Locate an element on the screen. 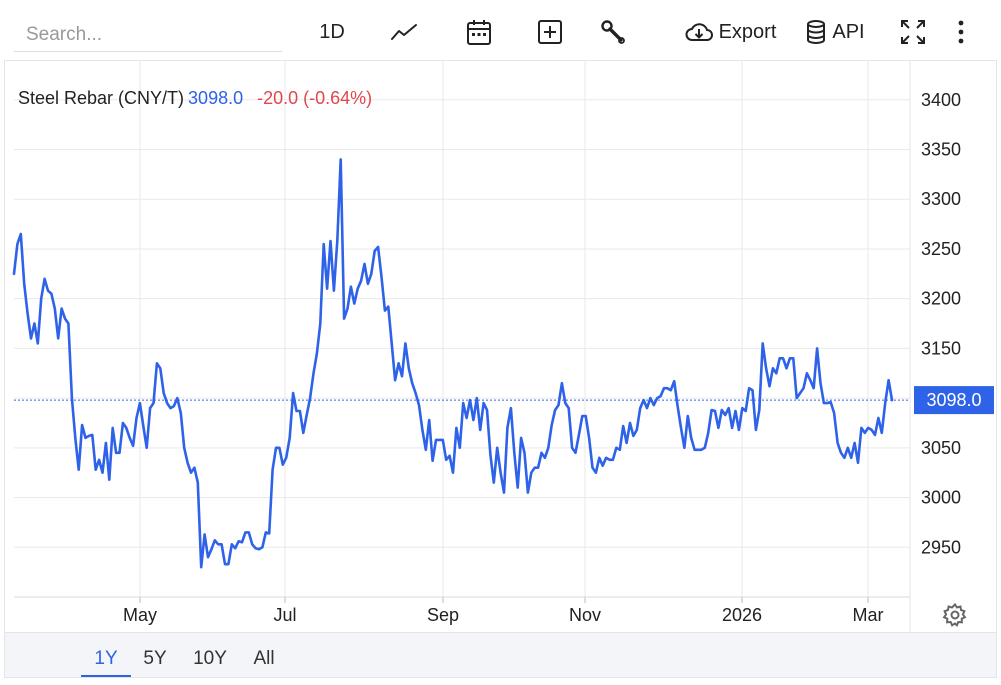 The image size is (1001, 685). chart-legend: Steel Rebar (CNY/T) 3098.0 -20.0 (-0.64%) is located at coordinates (195, 98).